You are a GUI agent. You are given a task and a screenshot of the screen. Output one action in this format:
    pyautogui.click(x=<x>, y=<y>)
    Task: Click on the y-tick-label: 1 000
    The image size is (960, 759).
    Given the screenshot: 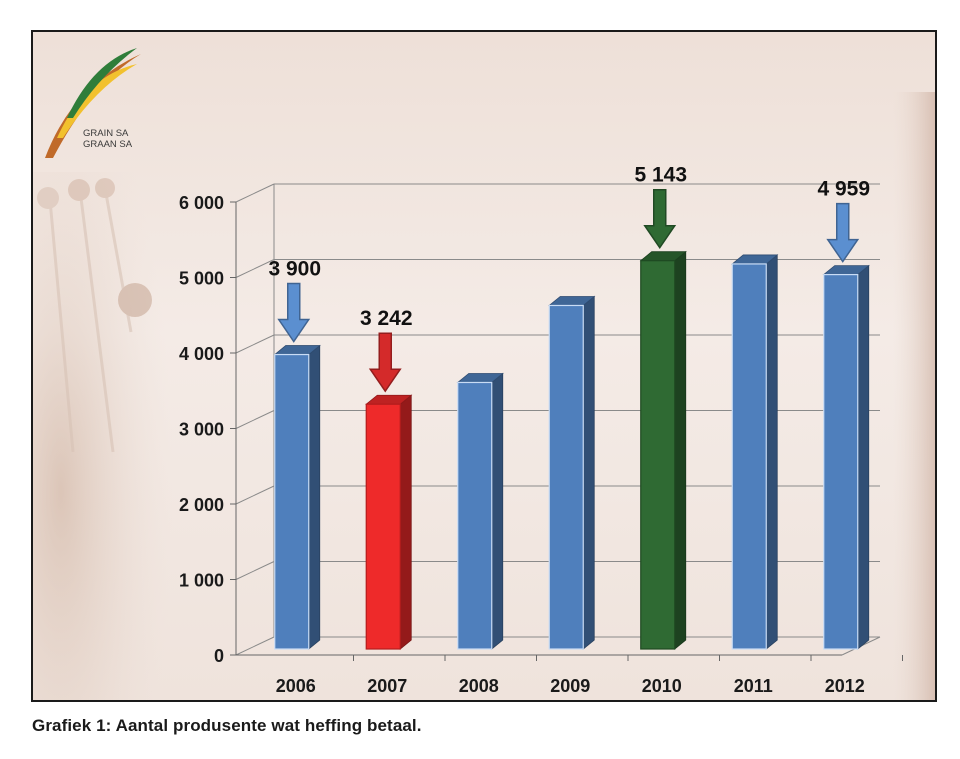 What is the action you would take?
    pyautogui.click(x=201, y=581)
    